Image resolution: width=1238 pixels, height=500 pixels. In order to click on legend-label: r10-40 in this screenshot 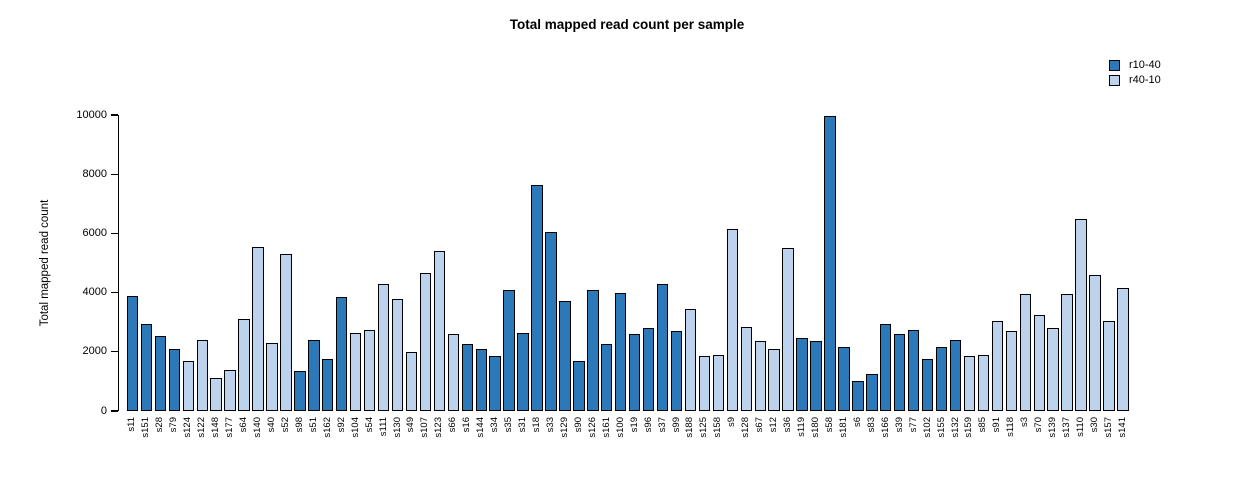, I will do `click(1145, 65)`.